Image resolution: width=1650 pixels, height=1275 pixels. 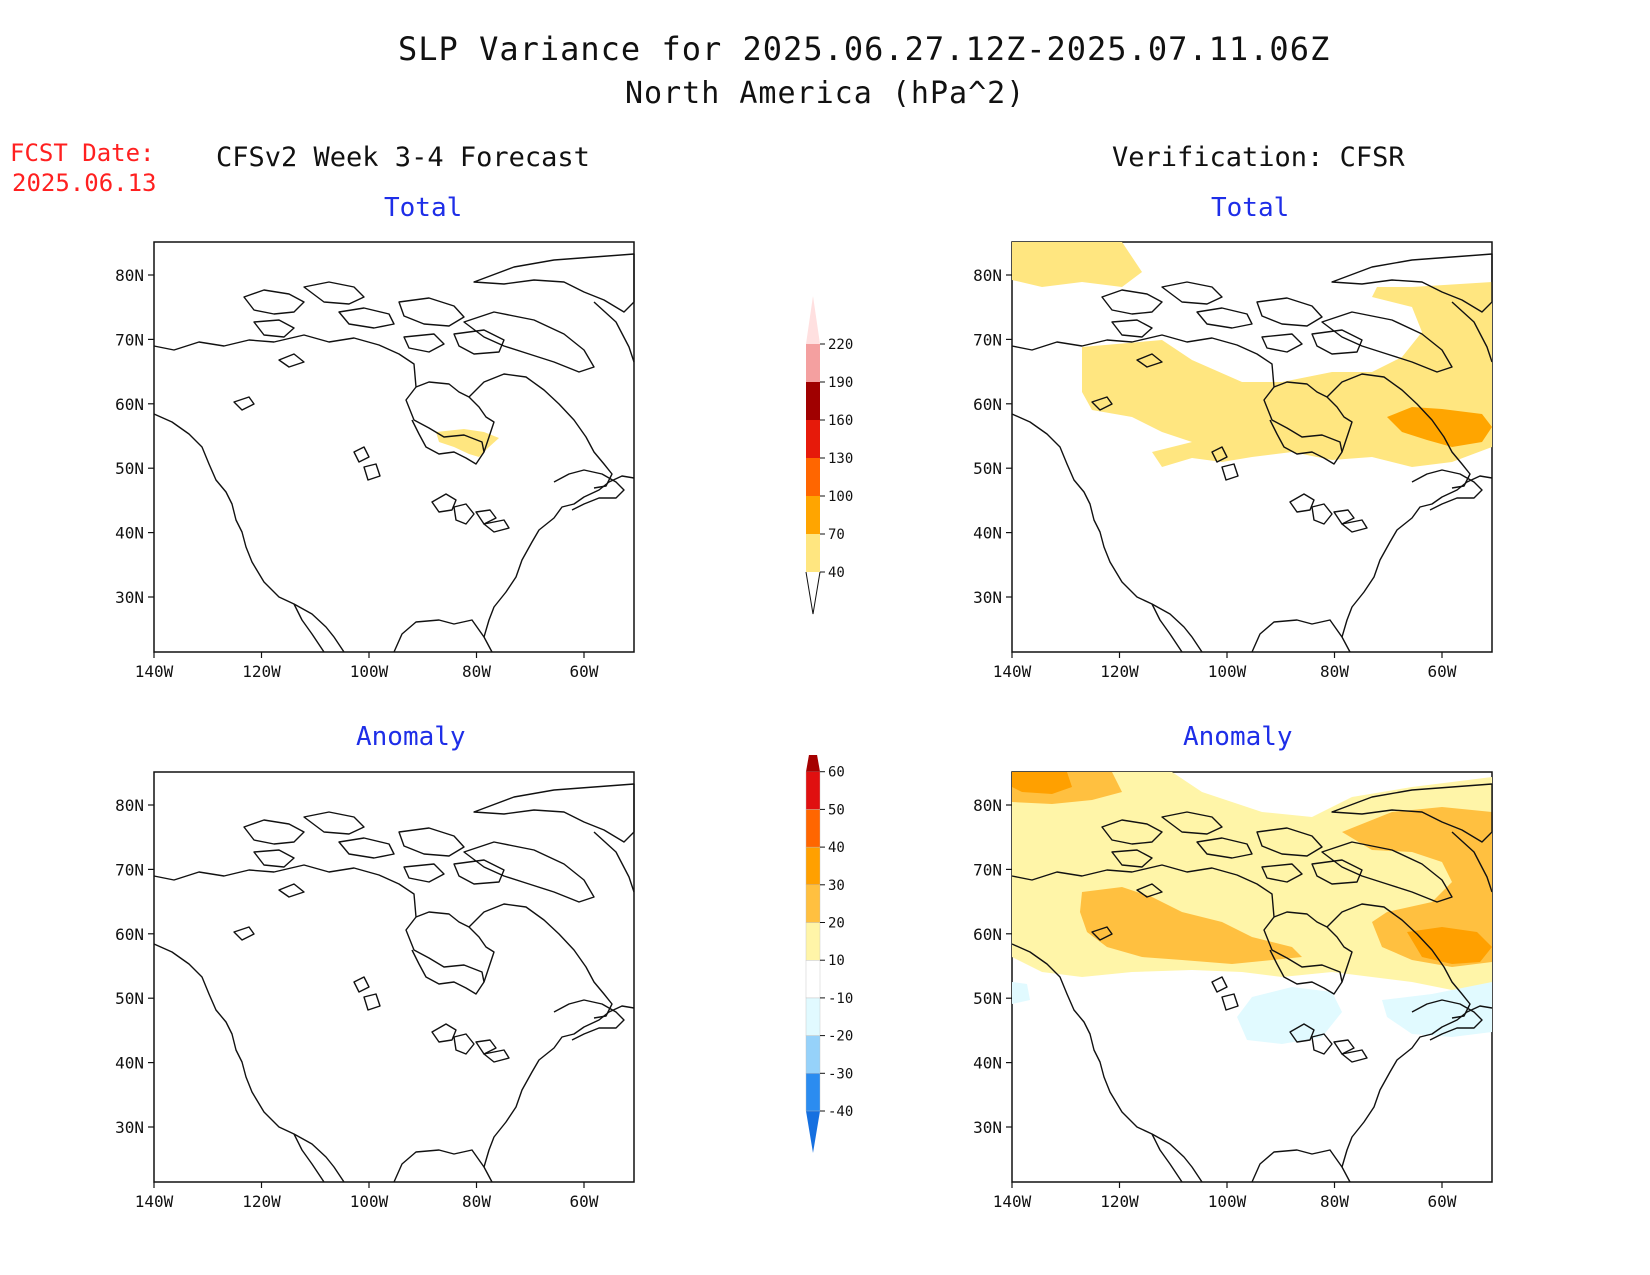 What do you see at coordinates (423, 208) in the screenshot?
I see `panel-title-forecast-total: Total` at bounding box center [423, 208].